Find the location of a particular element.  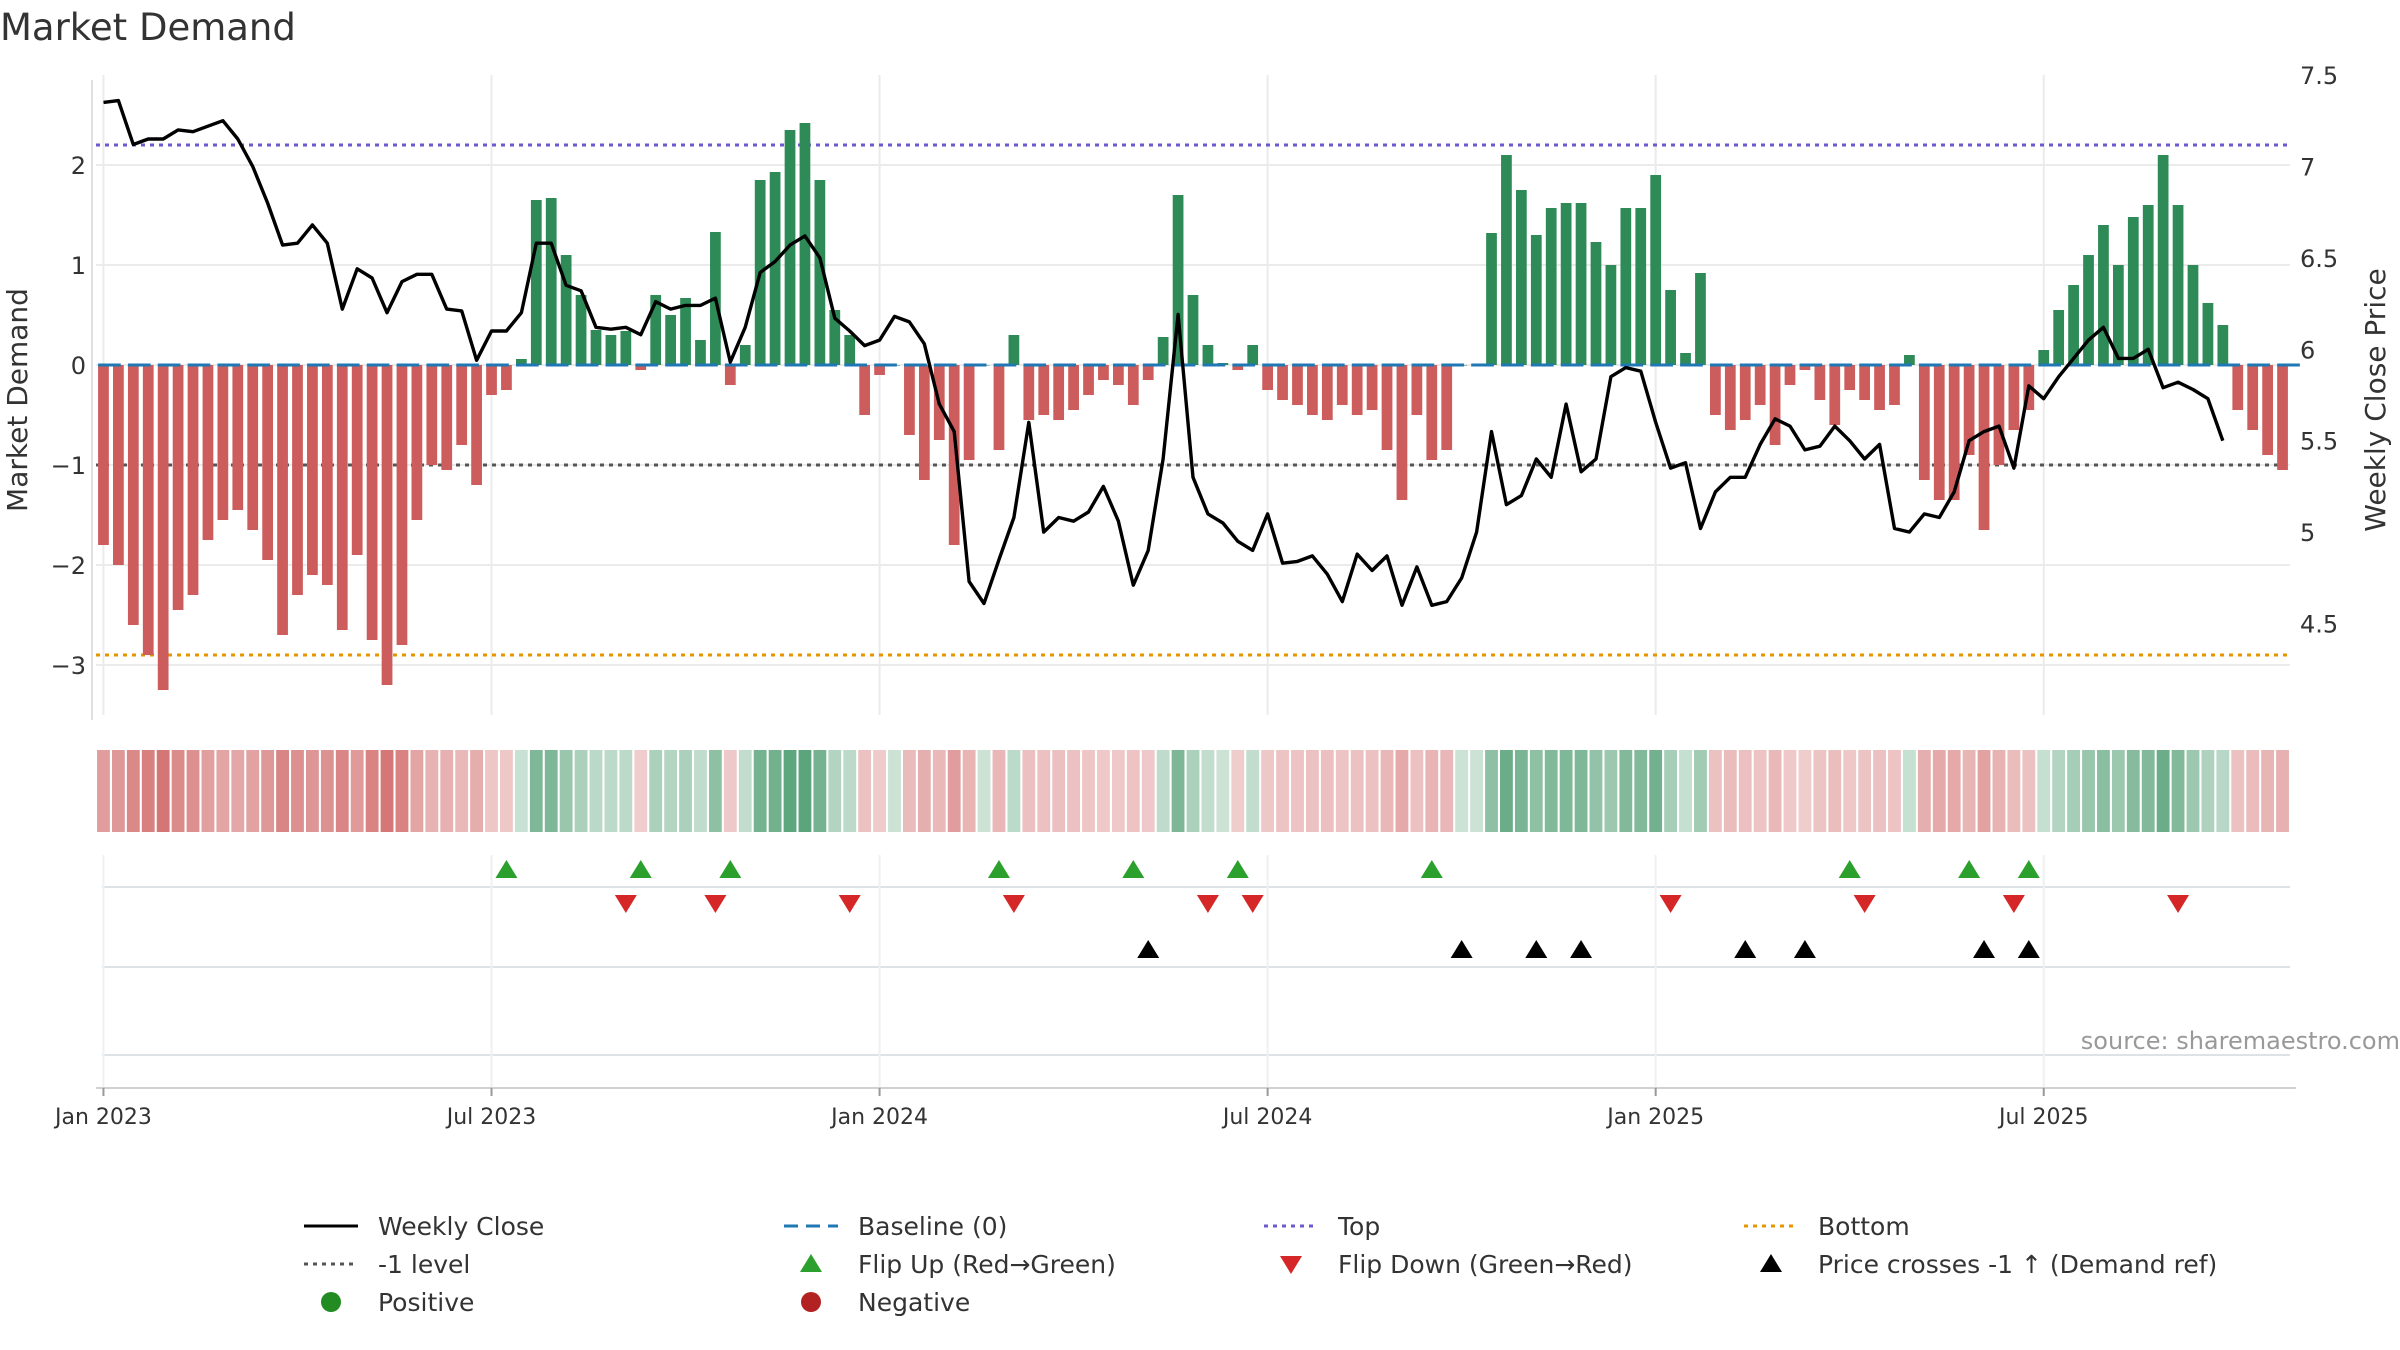

legend-label: Bottom is located at coordinates (1864, 1226).